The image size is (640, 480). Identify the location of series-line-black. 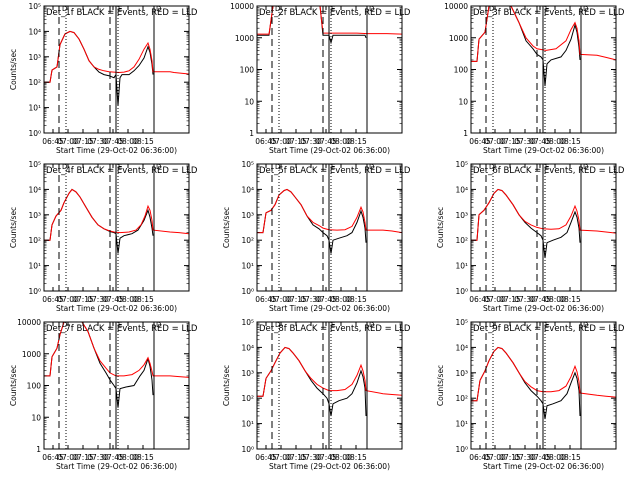
(99, 221).